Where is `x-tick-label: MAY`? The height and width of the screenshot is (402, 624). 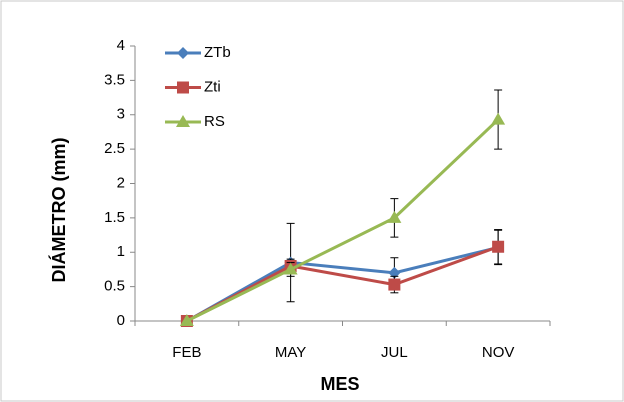
x-tick-label: MAY is located at coordinates (290, 352).